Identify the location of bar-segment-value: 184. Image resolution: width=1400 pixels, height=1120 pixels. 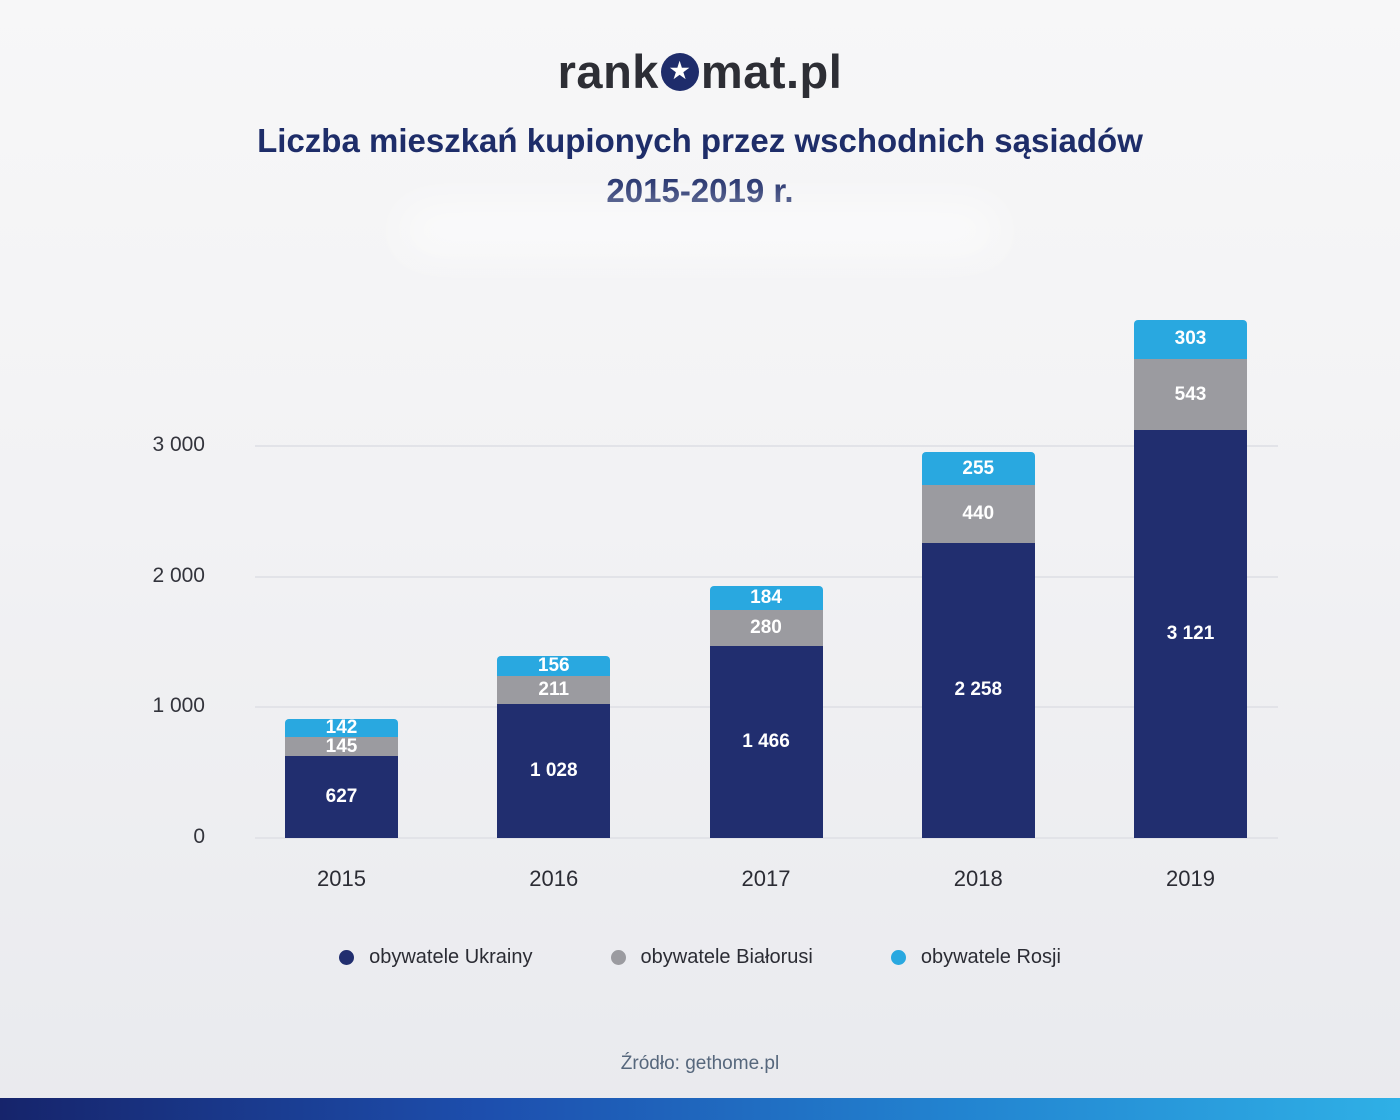
(766, 597).